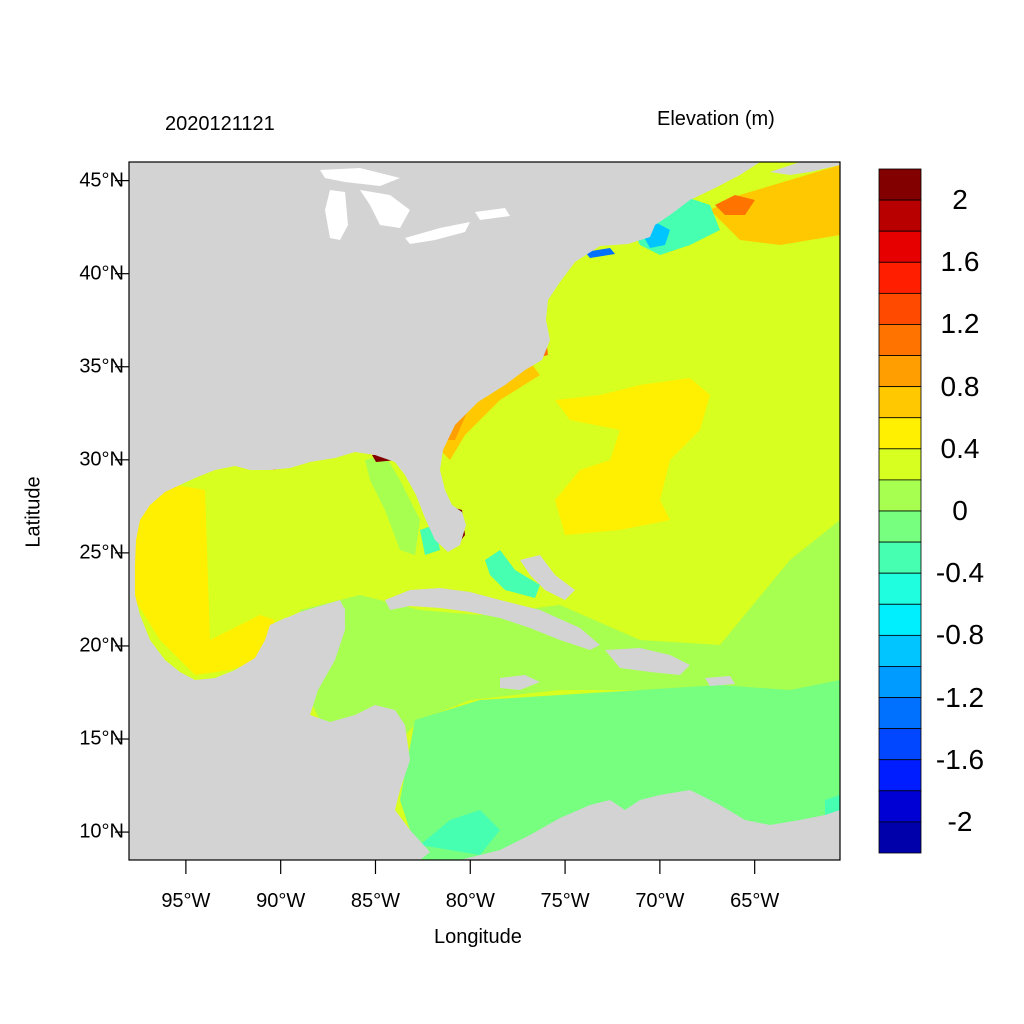 The image size is (1024, 1024). What do you see at coordinates (720, 681) in the screenshot?
I see `puerto-rico` at bounding box center [720, 681].